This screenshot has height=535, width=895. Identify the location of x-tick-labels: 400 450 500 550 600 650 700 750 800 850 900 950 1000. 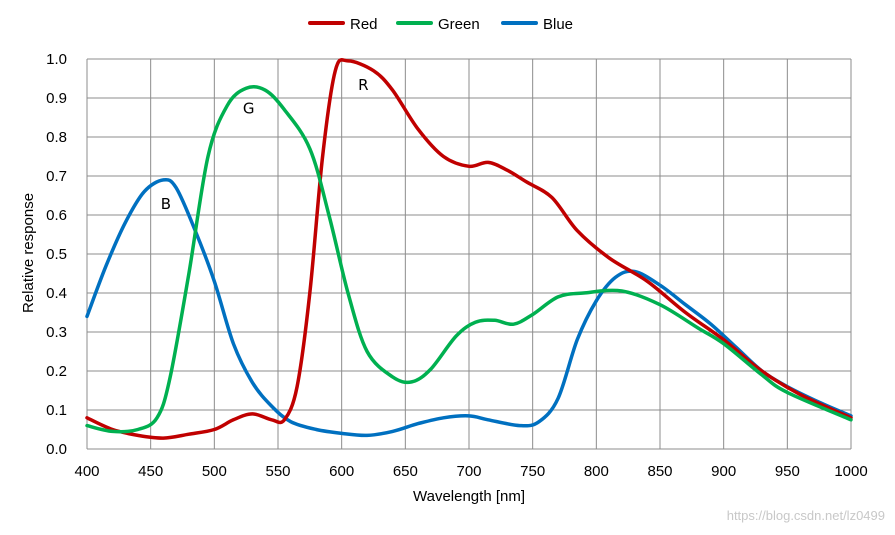
(470, 471).